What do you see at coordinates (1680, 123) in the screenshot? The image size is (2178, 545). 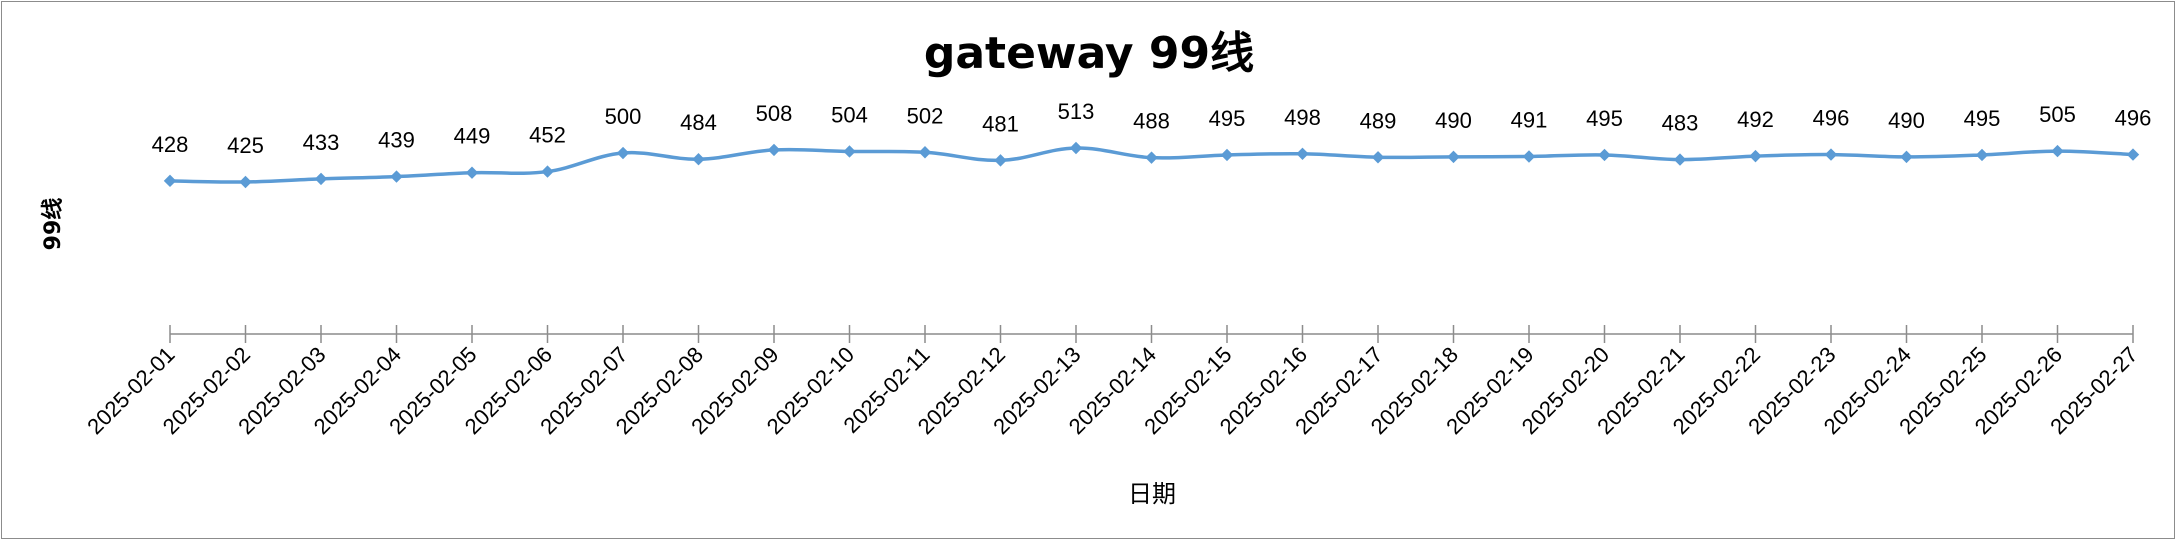 I see `data-label: 483` at bounding box center [1680, 123].